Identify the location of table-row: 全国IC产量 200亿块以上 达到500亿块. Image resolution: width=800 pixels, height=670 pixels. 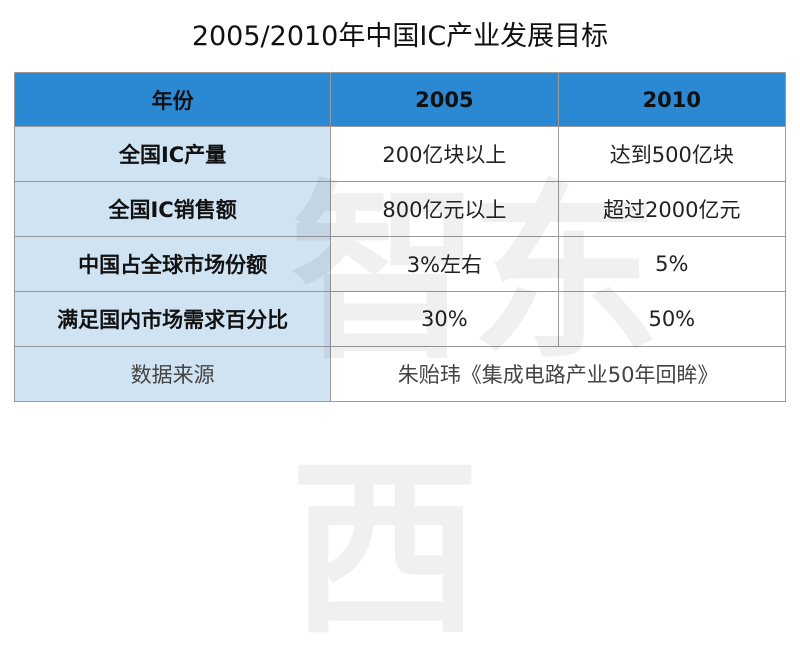
(400, 154).